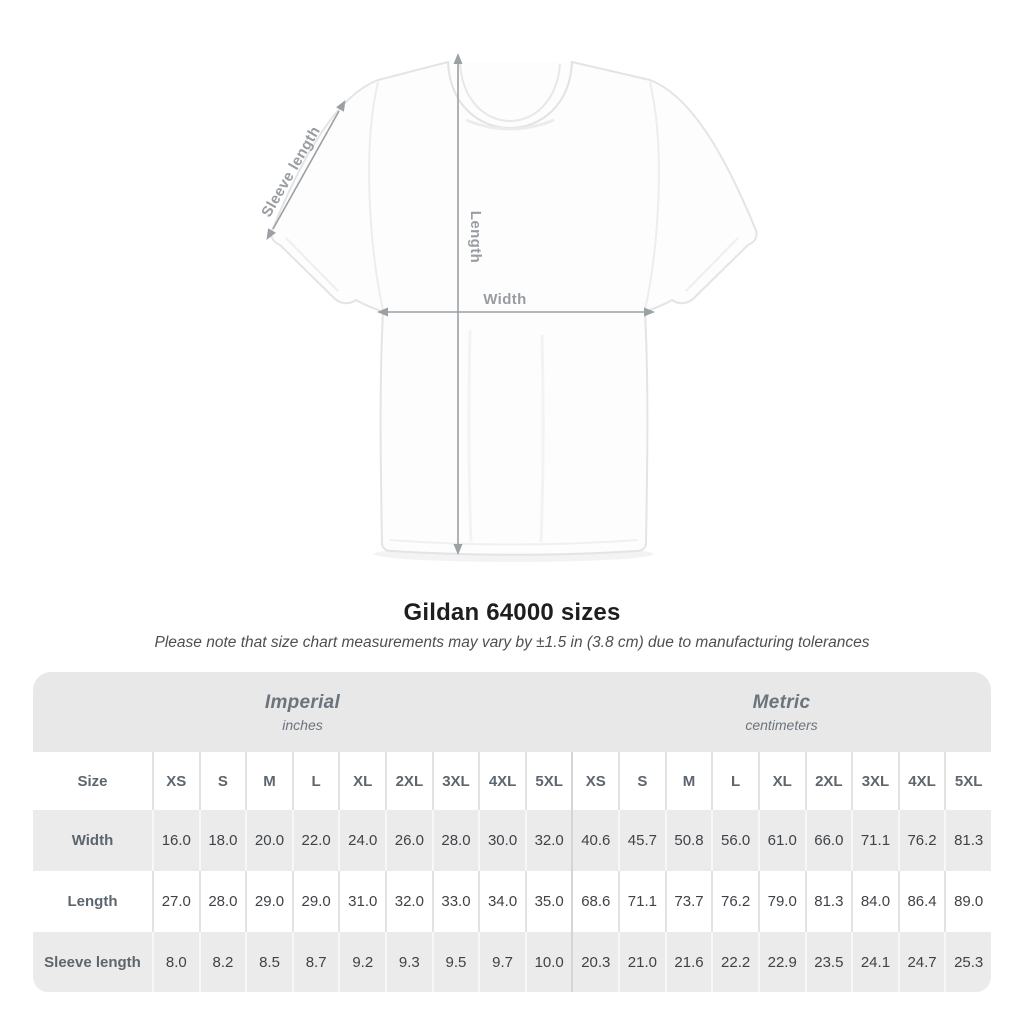 The height and width of the screenshot is (1024, 1024). What do you see at coordinates (967, 901) in the screenshot?
I see `table-cell: 89.0` at bounding box center [967, 901].